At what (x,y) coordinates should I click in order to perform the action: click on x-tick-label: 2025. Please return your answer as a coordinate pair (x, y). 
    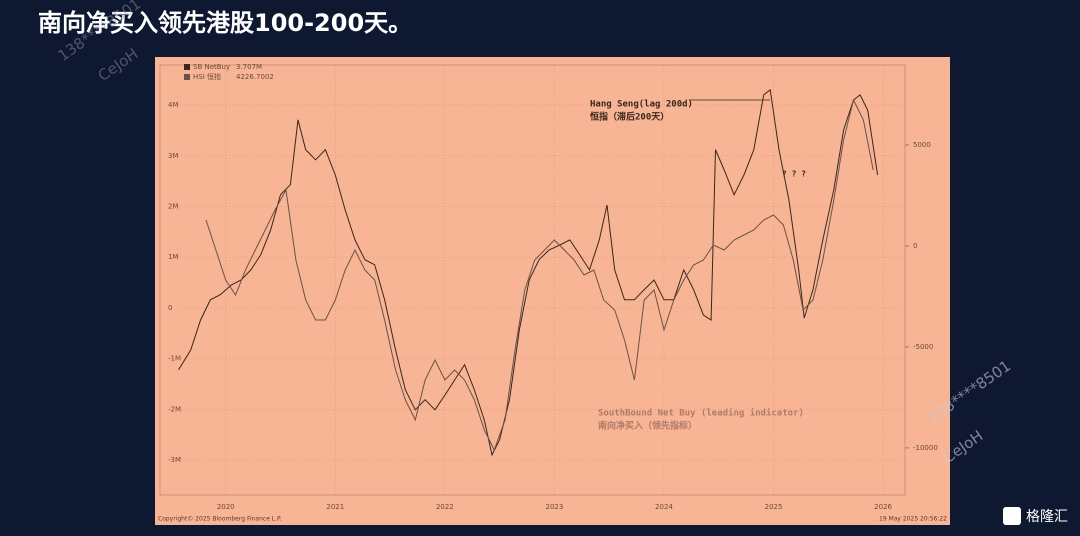
    Looking at the image, I should click on (774, 507).